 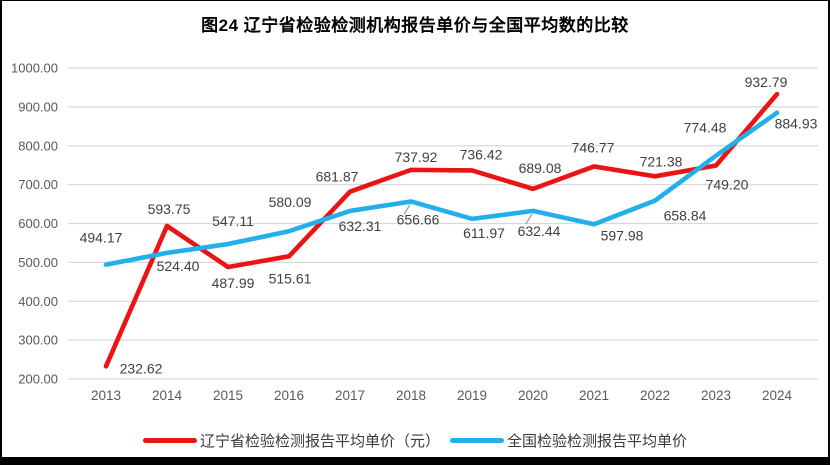 What do you see at coordinates (319, 441) in the screenshot?
I see `legend-label-liaoning: 辽宁省检验检测报告平均单价（元）` at bounding box center [319, 441].